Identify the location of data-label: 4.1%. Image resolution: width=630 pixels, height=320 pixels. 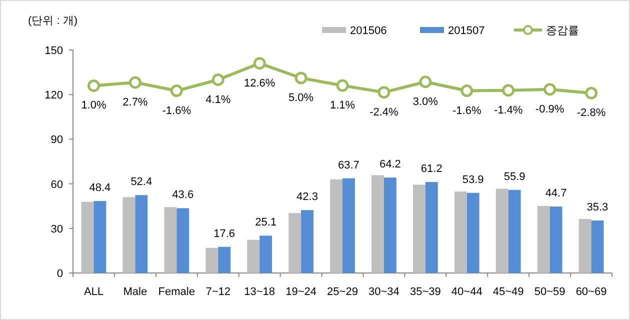
(218, 100).